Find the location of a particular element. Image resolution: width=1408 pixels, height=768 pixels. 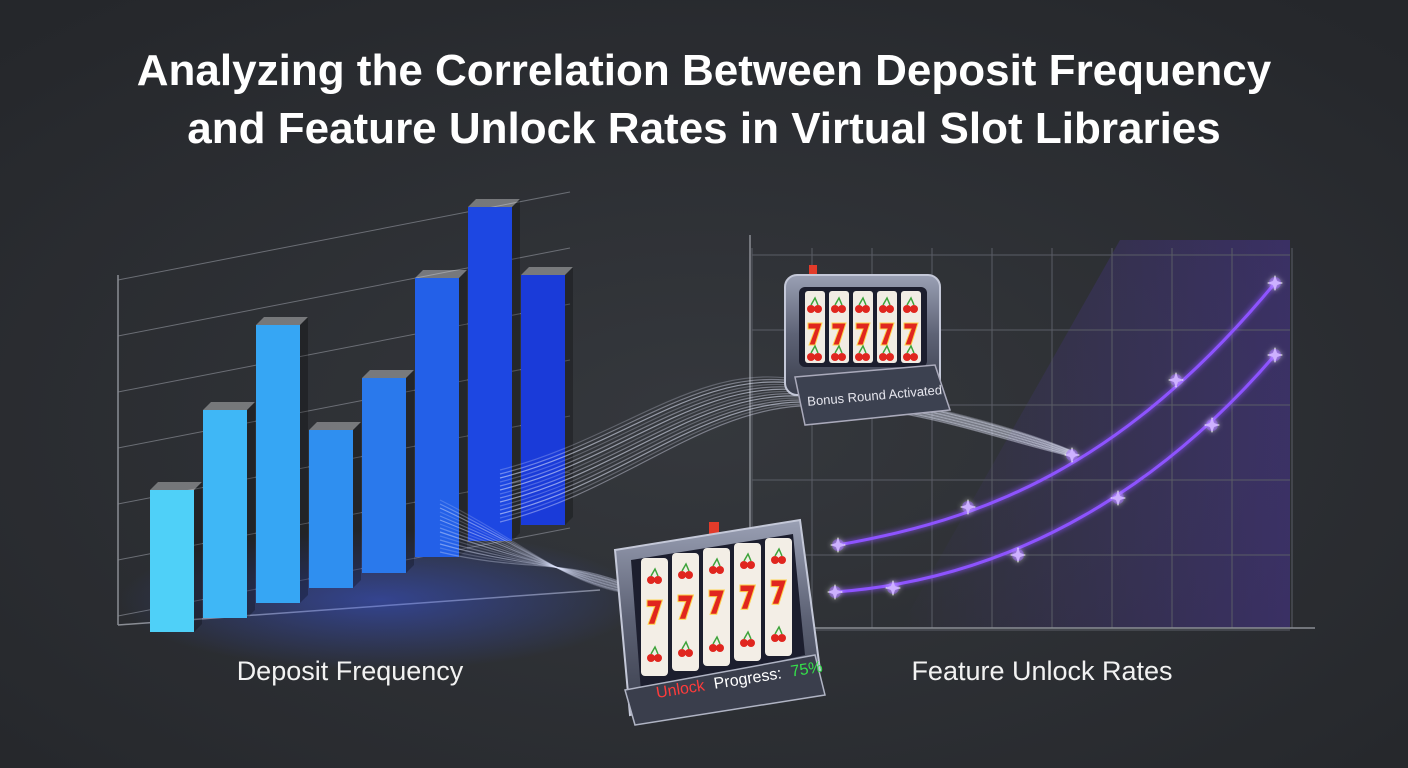

status-value: 75% is located at coordinates (807, 670).